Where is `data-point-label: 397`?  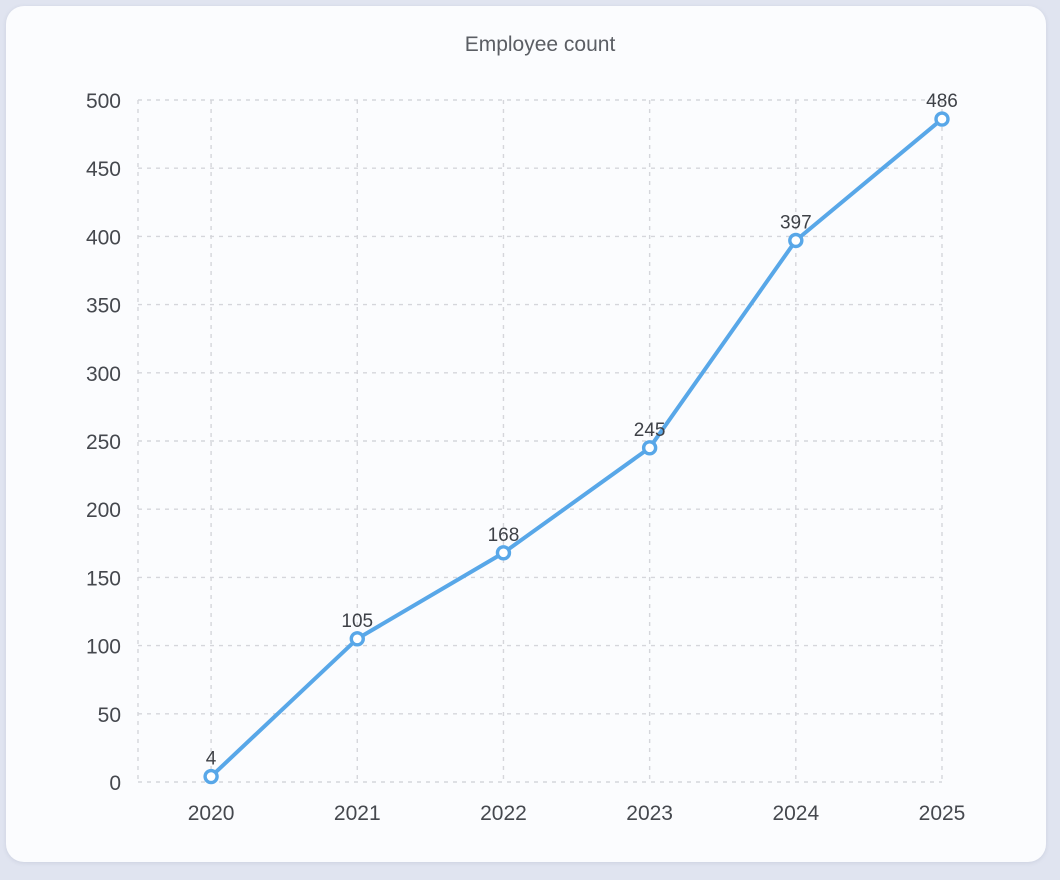
data-point-label: 397 is located at coordinates (796, 222).